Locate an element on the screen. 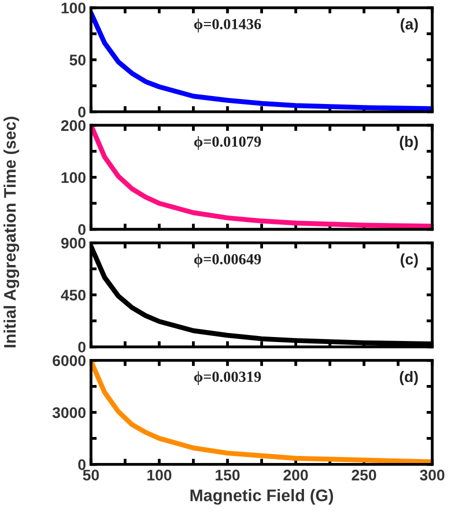 This screenshot has height=516, width=455. annotation: (a) is located at coordinates (409, 25).